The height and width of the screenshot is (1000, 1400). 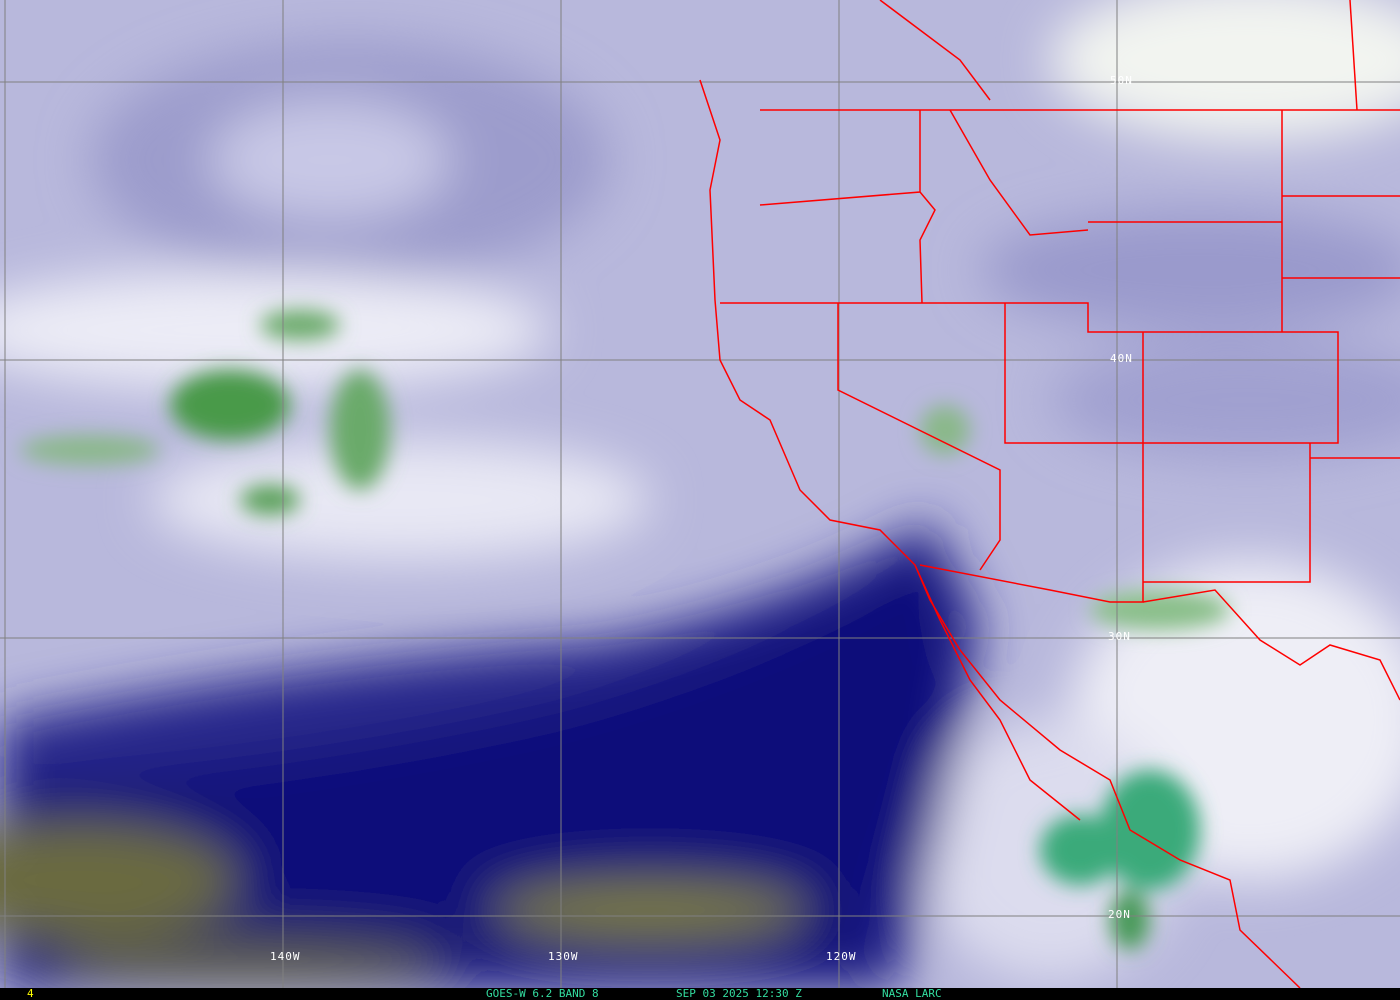 I want to click on lat-label-30n: 30N, so click(x=1119, y=636).